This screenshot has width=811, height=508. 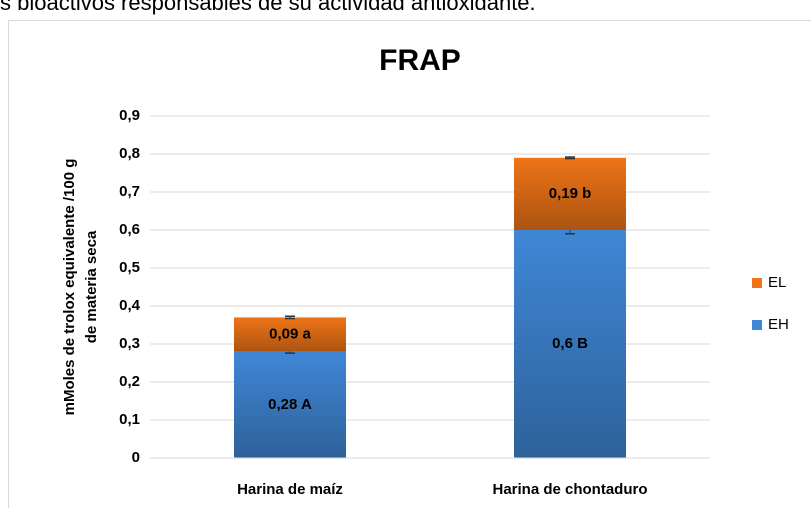 I want to click on y-tick-label: 0,6, so click(x=129, y=229).